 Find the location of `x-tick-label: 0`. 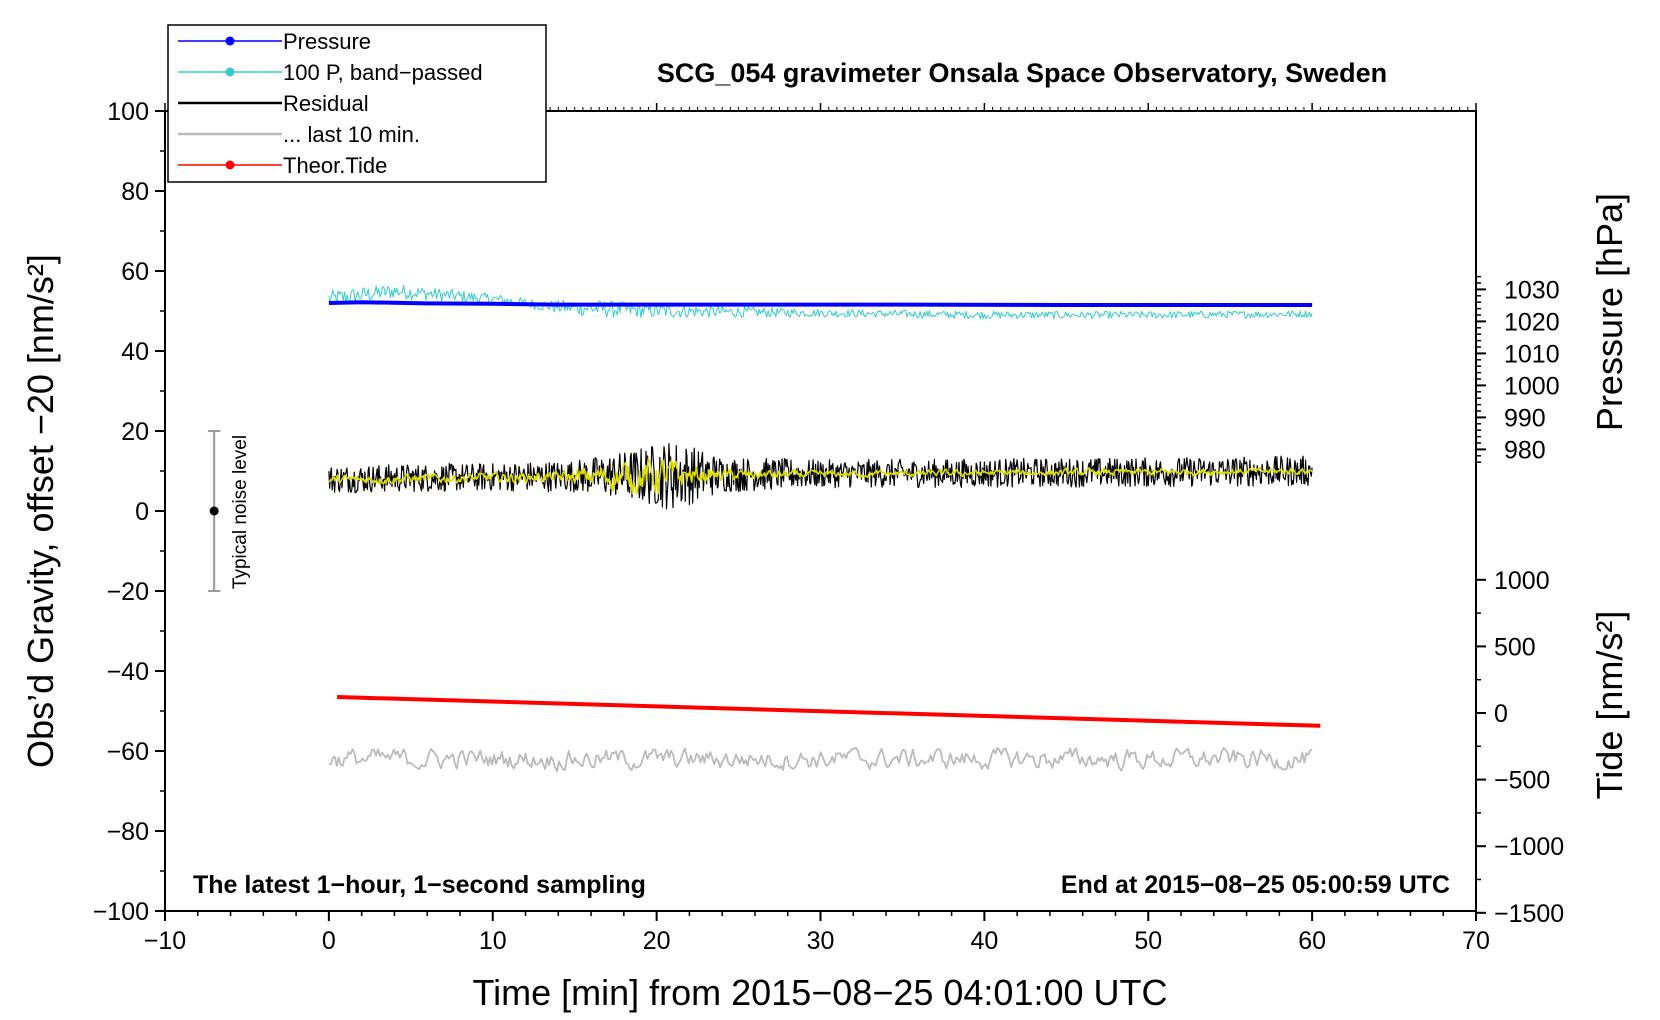

x-tick-label: 0 is located at coordinates (329, 941).